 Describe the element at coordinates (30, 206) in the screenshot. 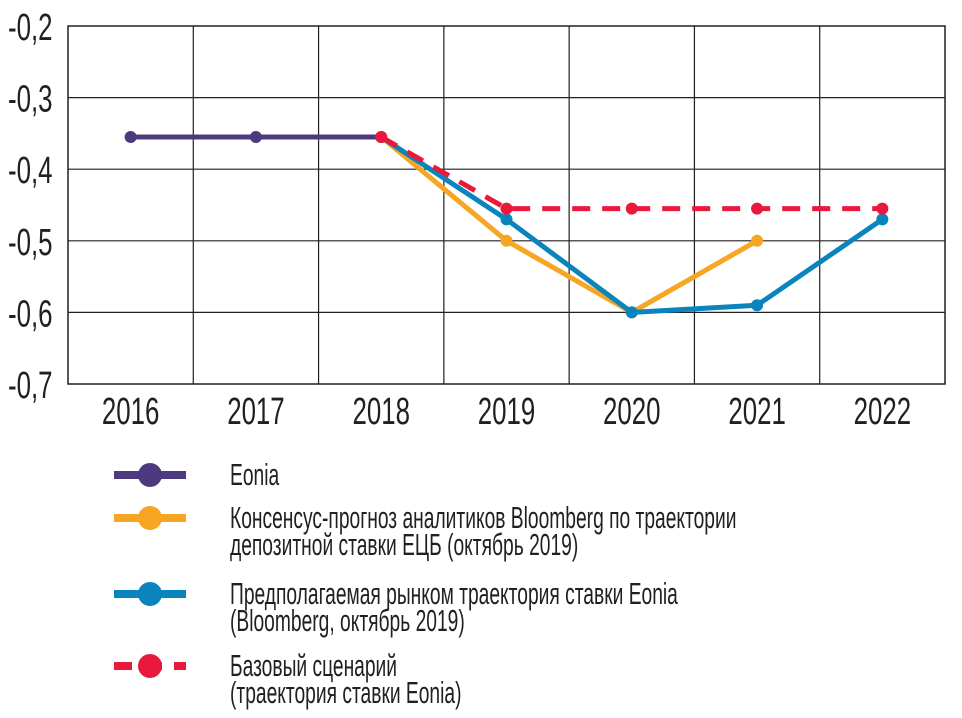

I see `y-axis: -0,2 -0,3 -0,4 -0,5 -0,6 -0,7` at that location.